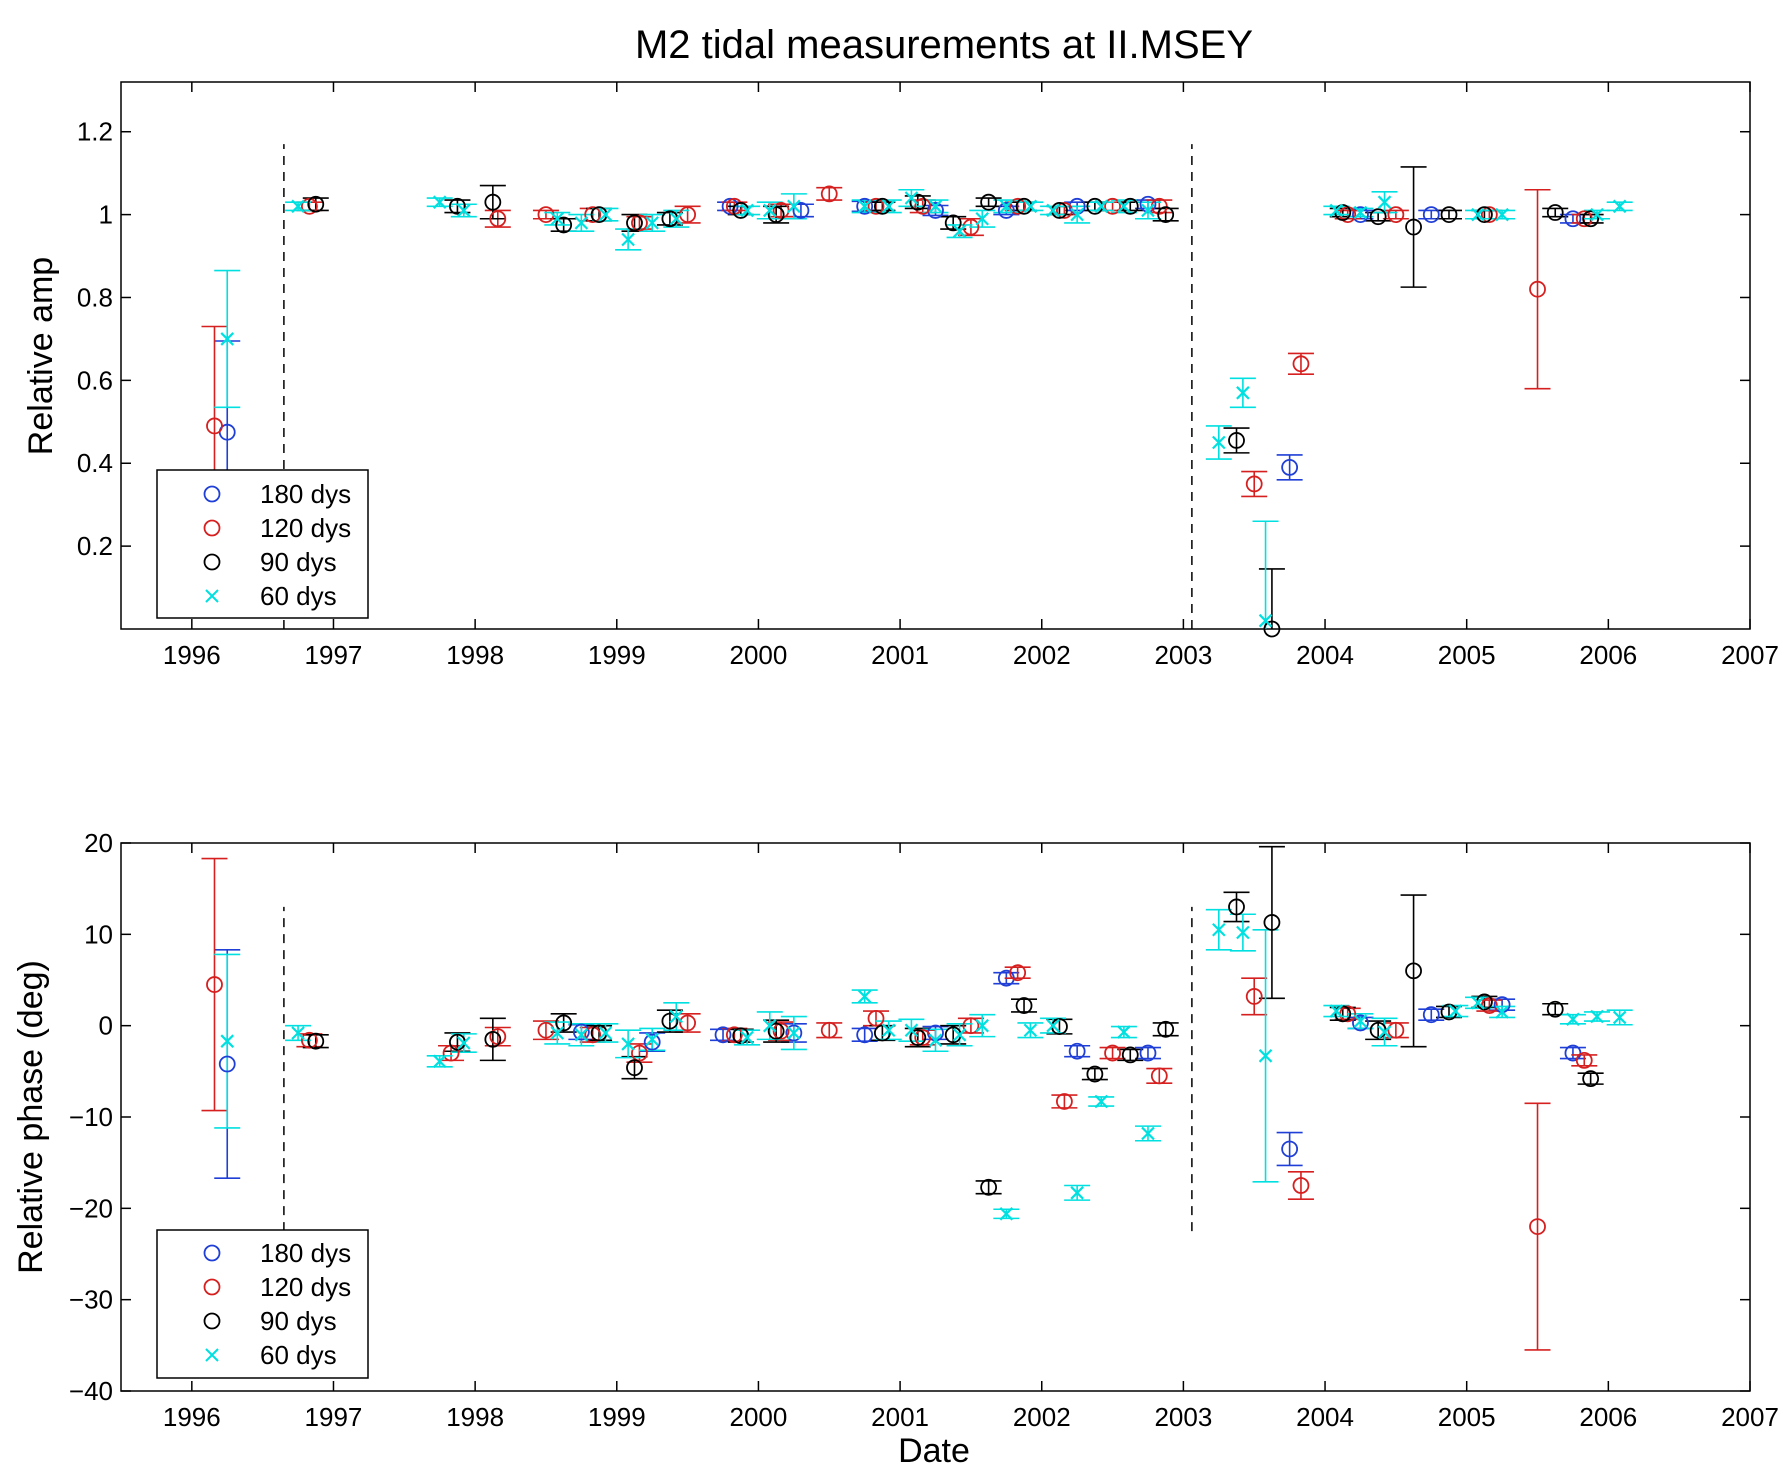 The width and height of the screenshot is (1789, 1475). I want to click on legend-item: 60 dys, so click(271, 596).